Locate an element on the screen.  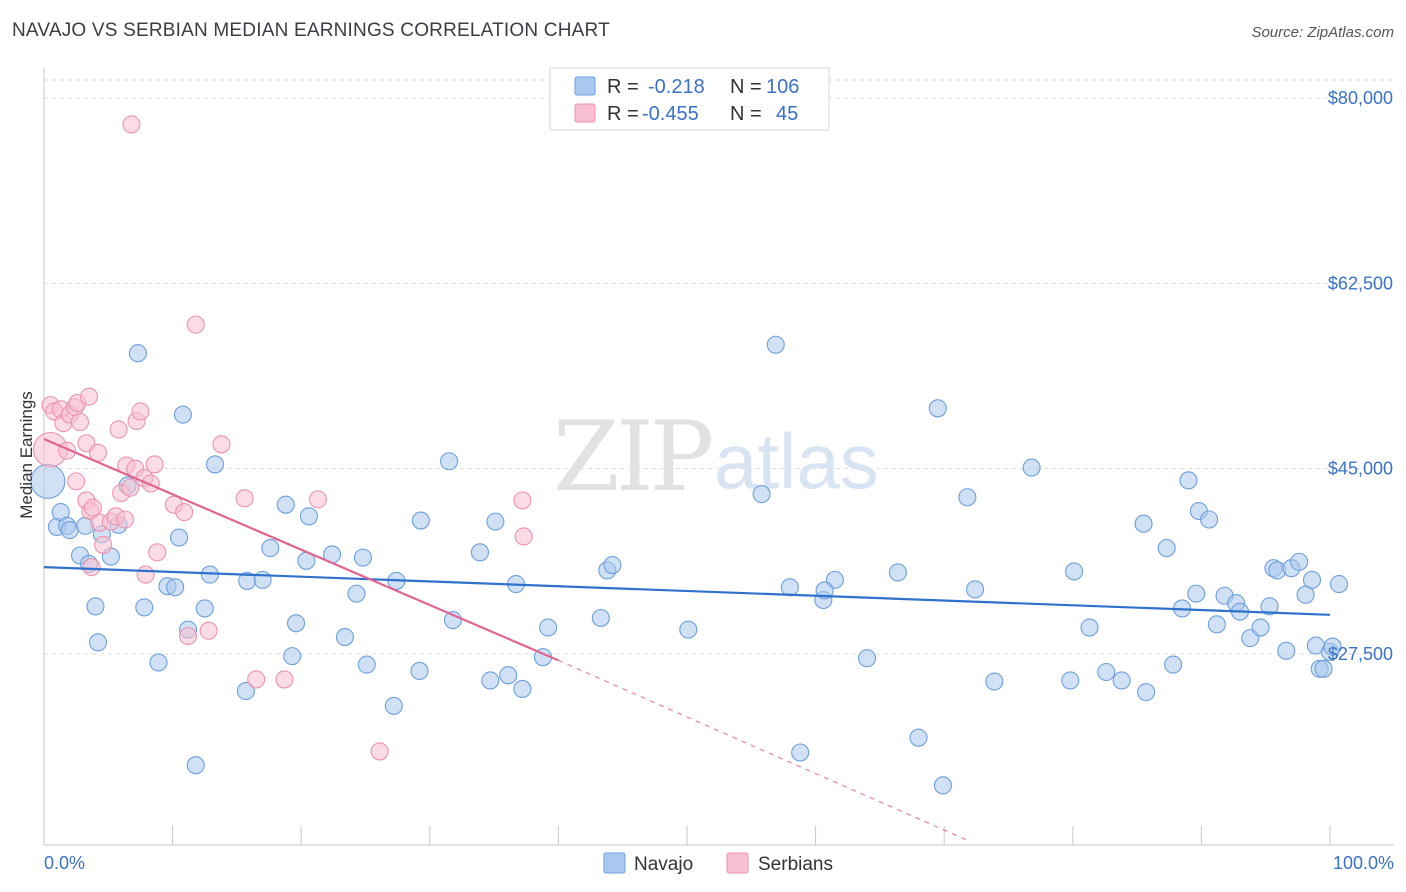
legend-r-value-navajo: -0.218 is located at coordinates (676, 87).